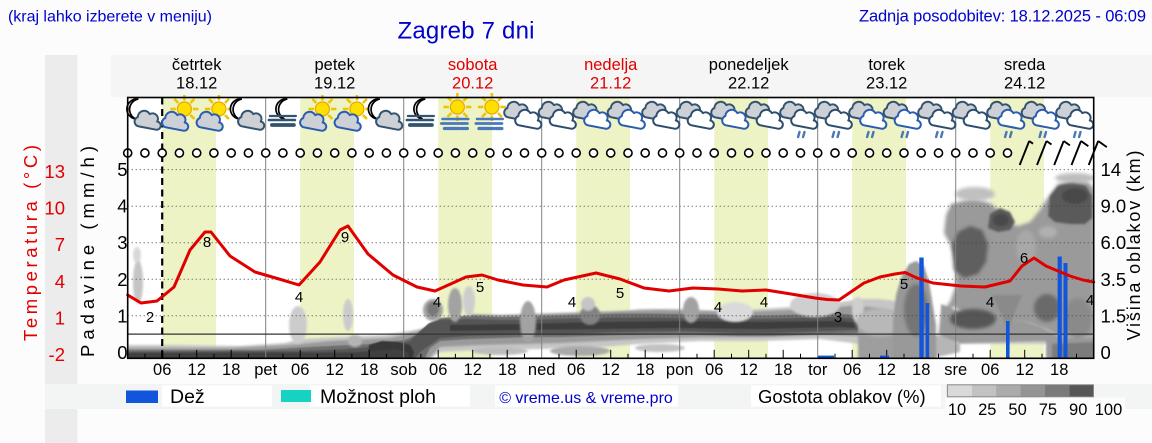  Describe the element at coordinates (818, 370) in the screenshot. I see `svg-text: tor` at that location.